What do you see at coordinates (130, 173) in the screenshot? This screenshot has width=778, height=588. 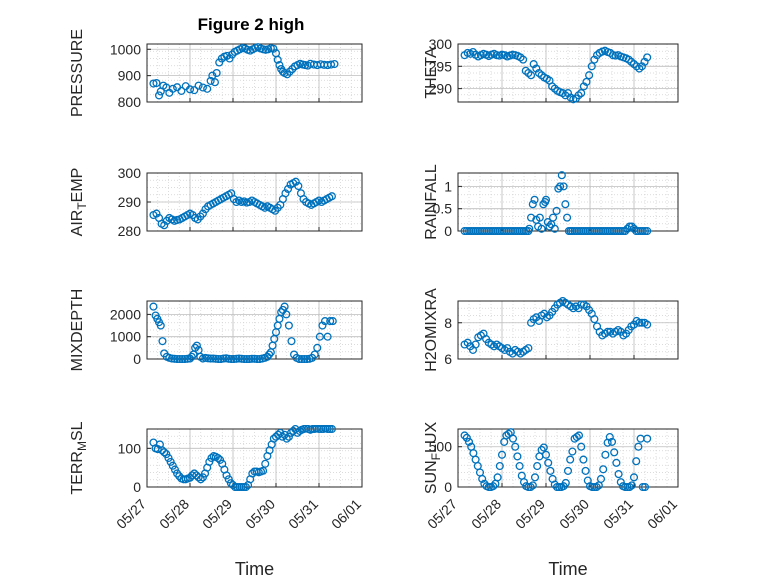 I see `y-tick-label: 300` at bounding box center [130, 173].